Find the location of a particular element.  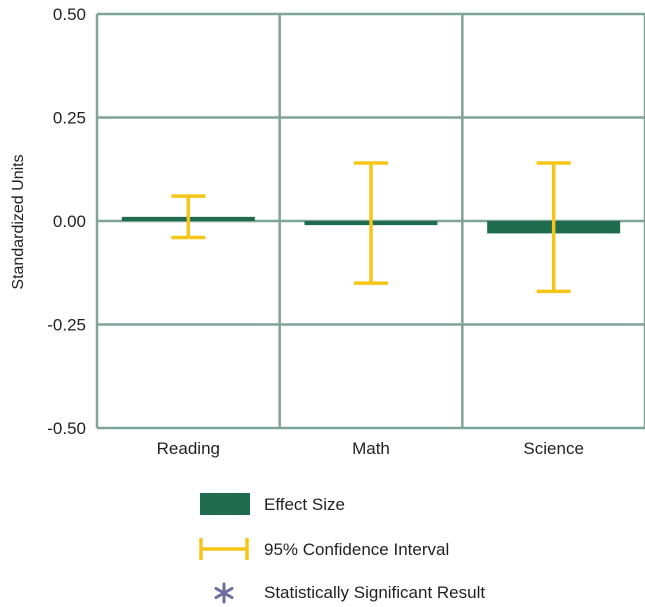

y-tick-label: 0.00 is located at coordinates (69, 221).